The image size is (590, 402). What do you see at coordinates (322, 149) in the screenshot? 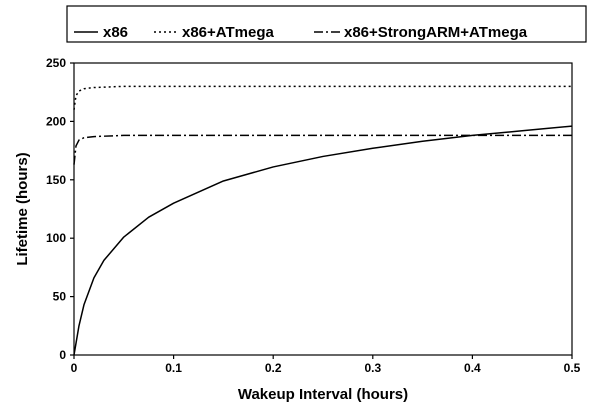
I see `series-line-x86-strongarm-atmega` at bounding box center [322, 149].